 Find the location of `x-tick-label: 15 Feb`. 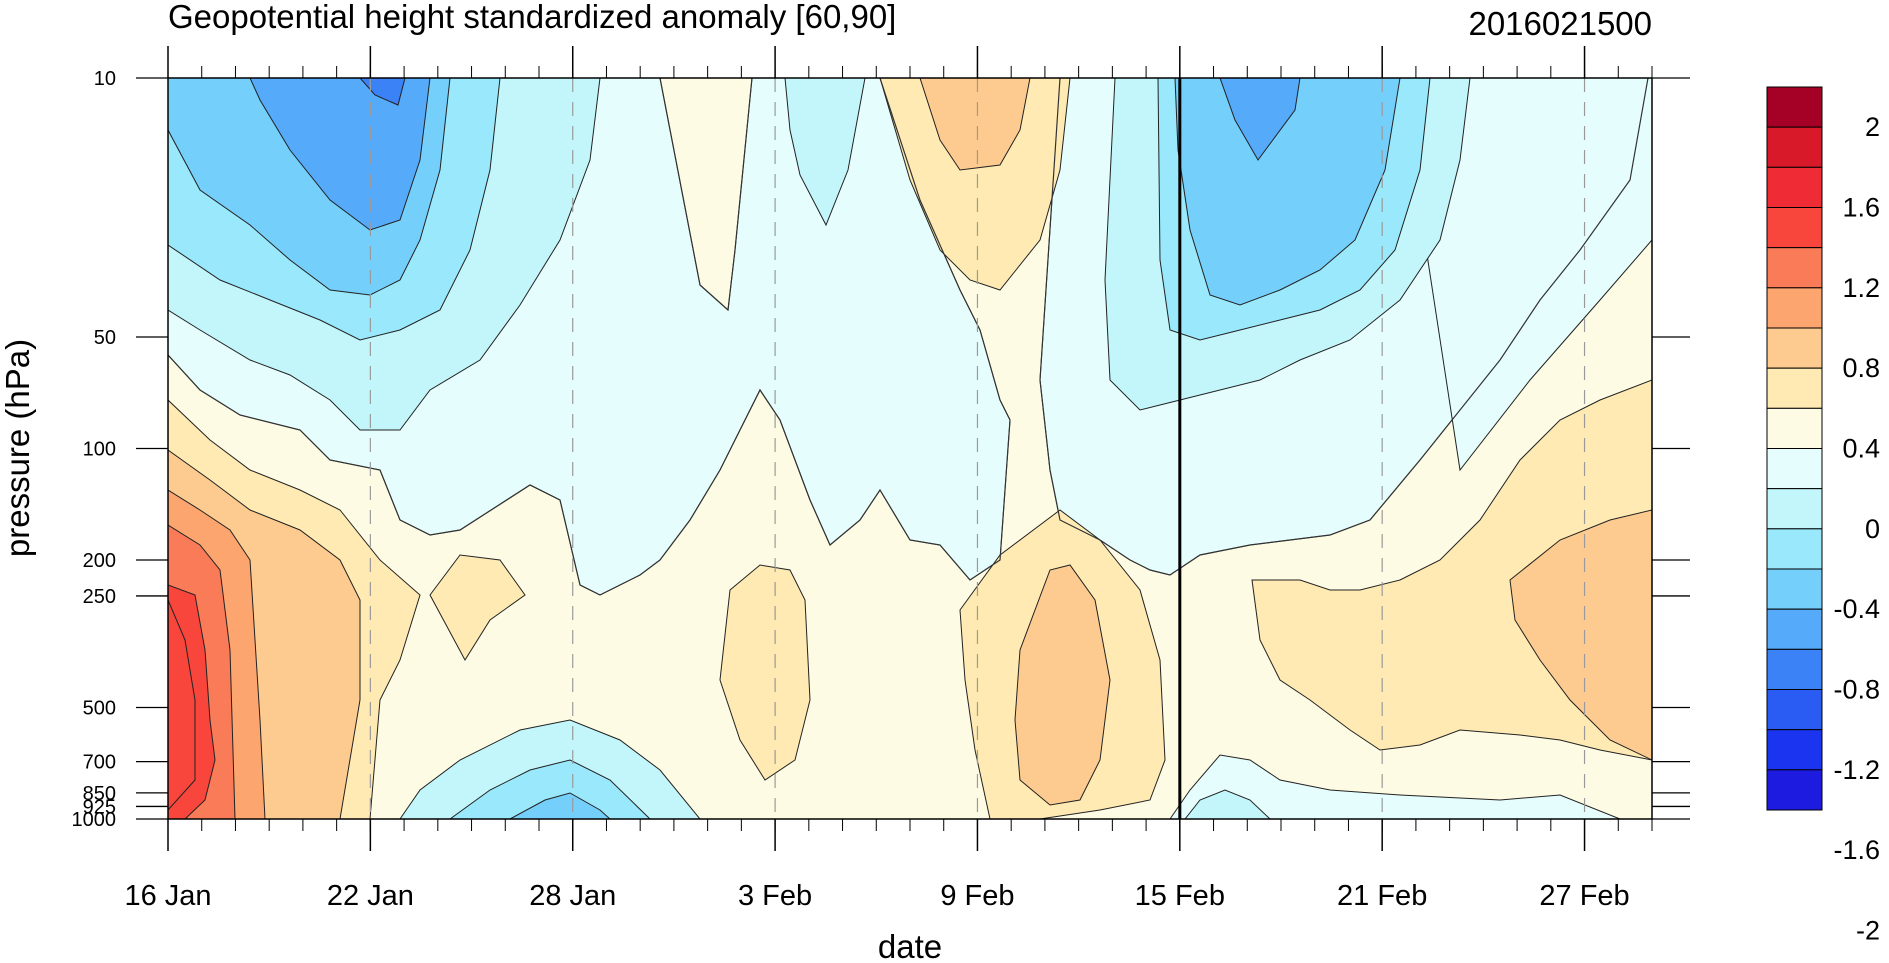

x-tick-label: 15 Feb is located at coordinates (1180, 896).